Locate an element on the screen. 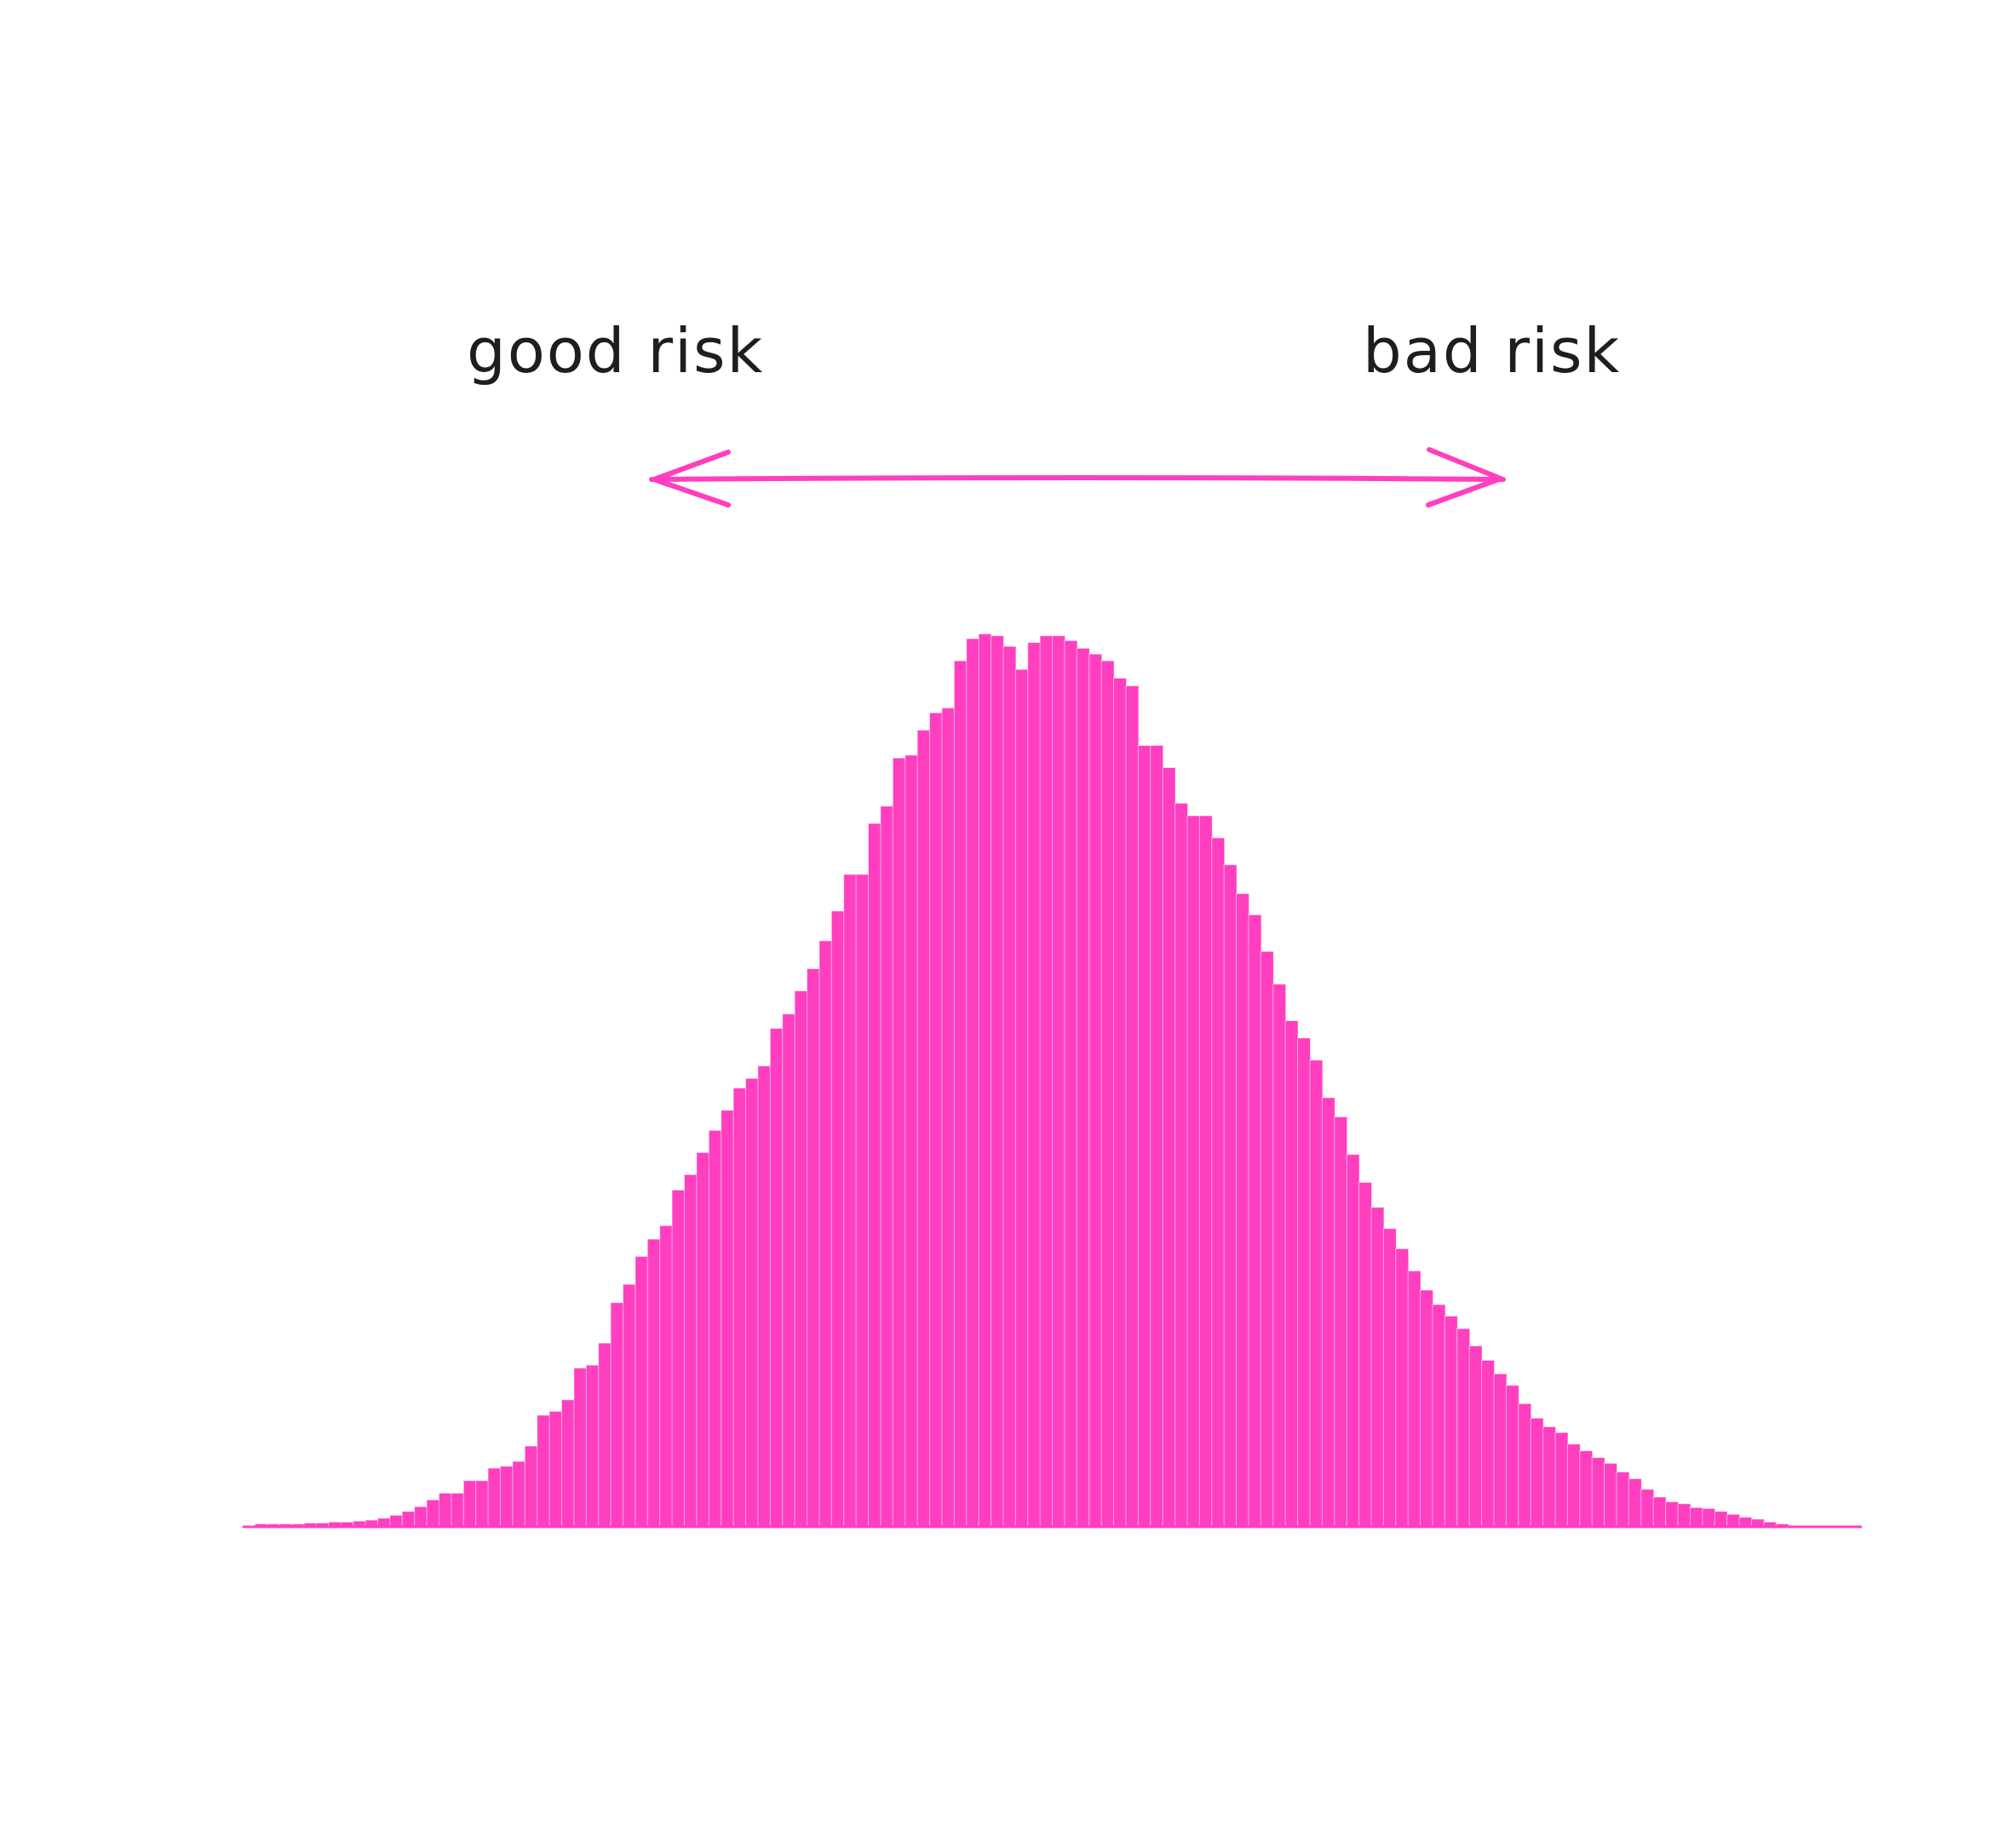  bad-risk-label: bad risk is located at coordinates (1492, 351).